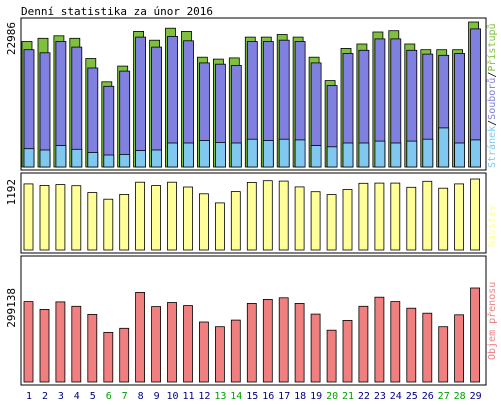  Describe the element at coordinates (395, 342) in the screenshot. I see `bar-traffic-s1-d24` at that location.